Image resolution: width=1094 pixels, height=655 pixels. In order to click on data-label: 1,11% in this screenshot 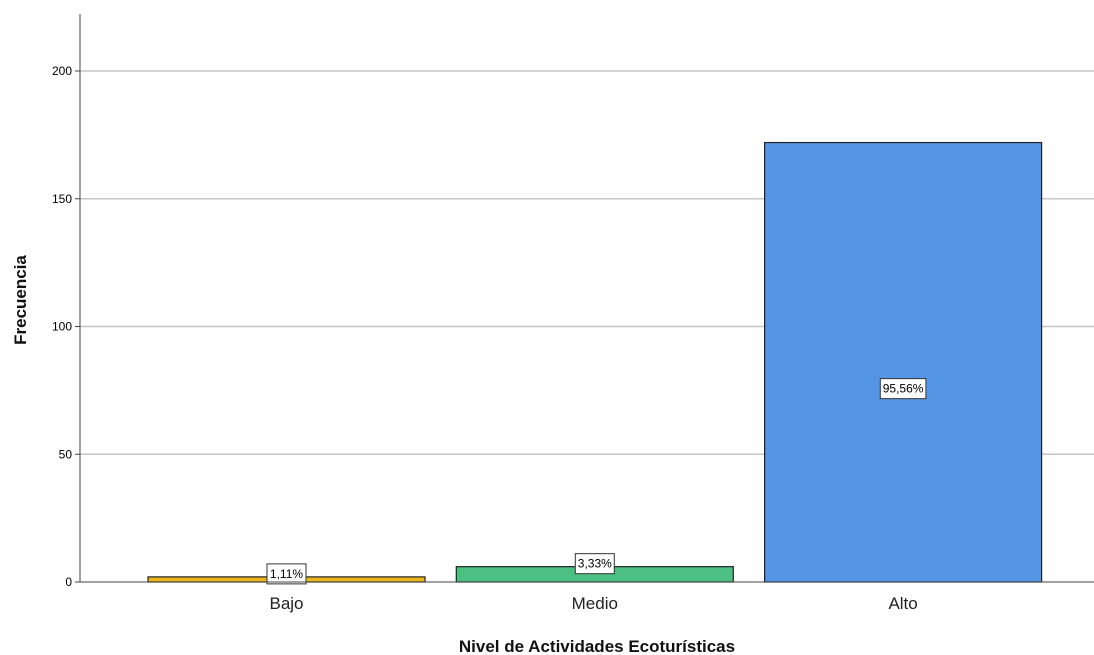, I will do `click(286, 574)`.